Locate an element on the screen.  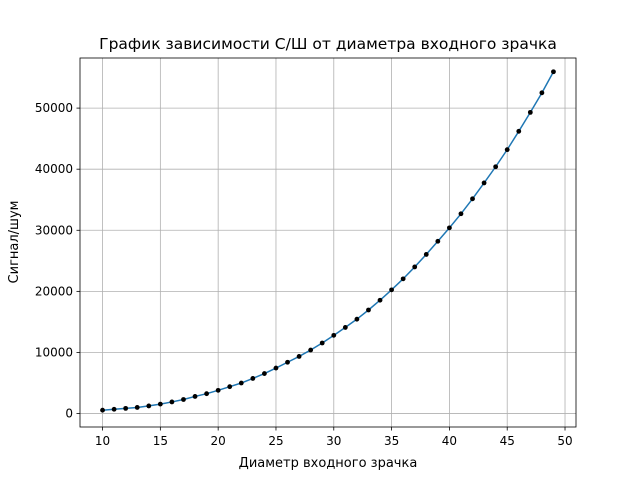
y-tick-label: 0 is located at coordinates (69, 414).